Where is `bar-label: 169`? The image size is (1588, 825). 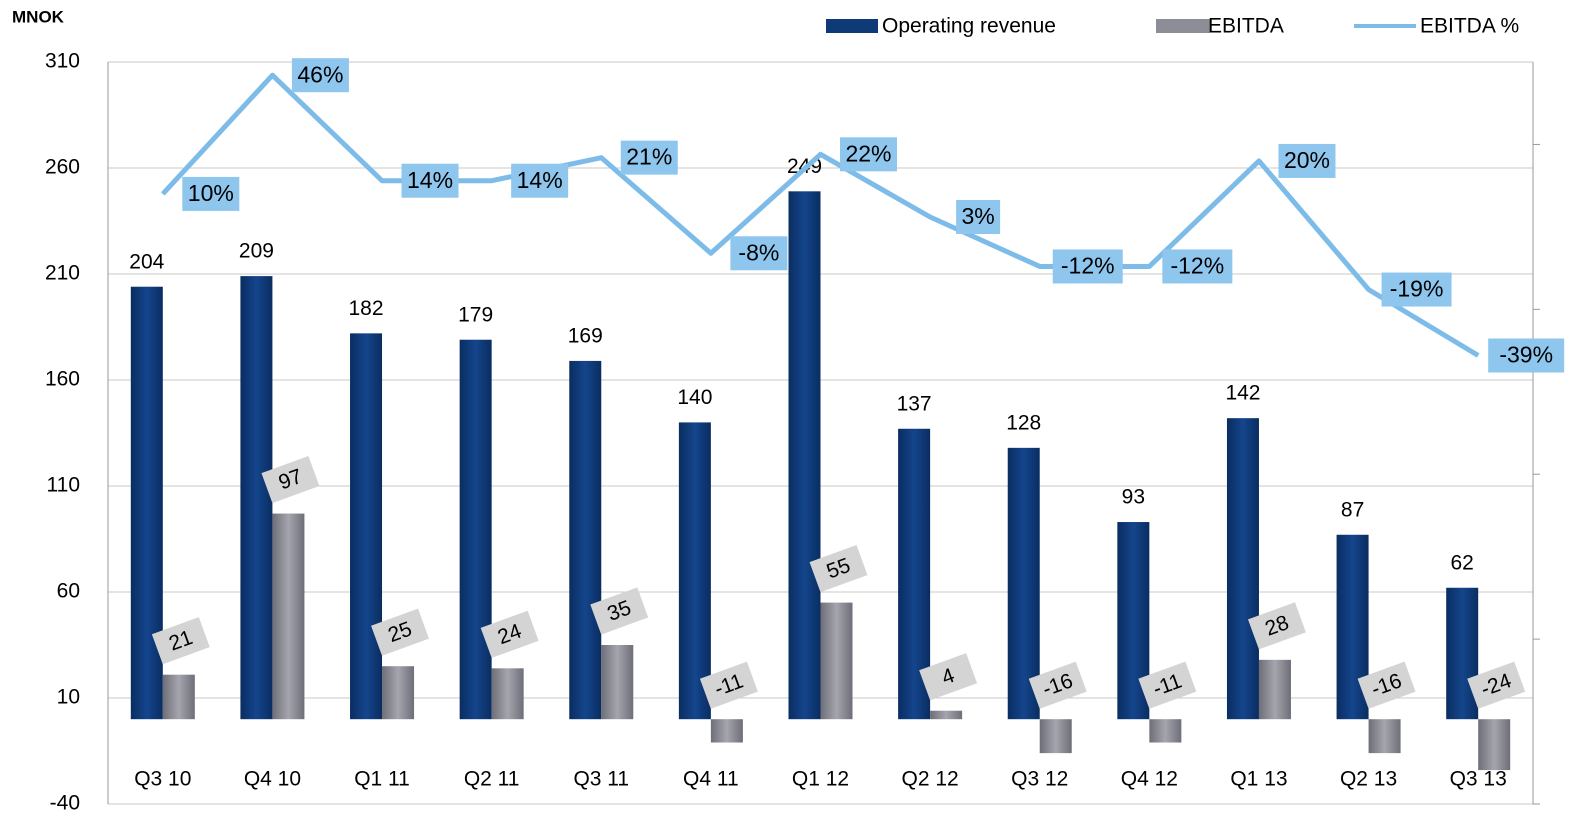 bar-label: 169 is located at coordinates (585, 335).